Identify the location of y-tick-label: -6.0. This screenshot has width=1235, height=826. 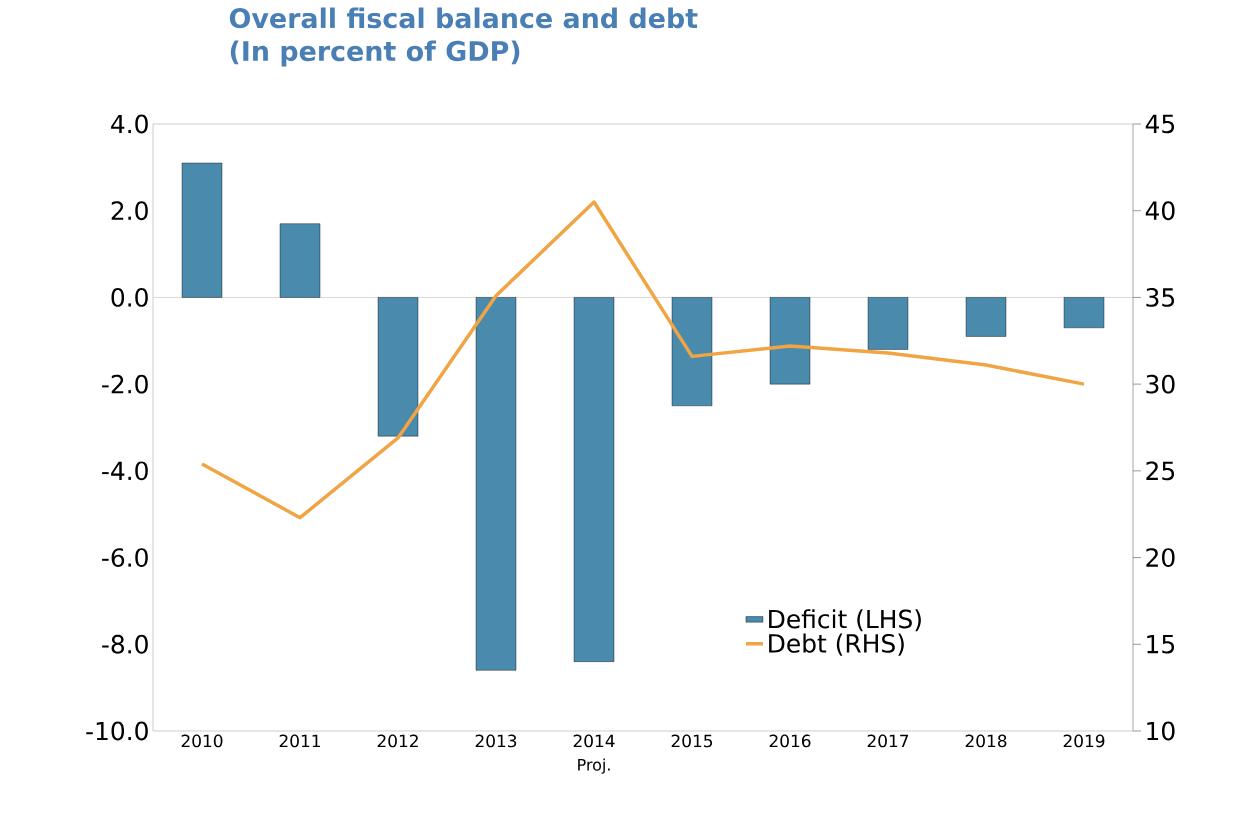
(125, 557).